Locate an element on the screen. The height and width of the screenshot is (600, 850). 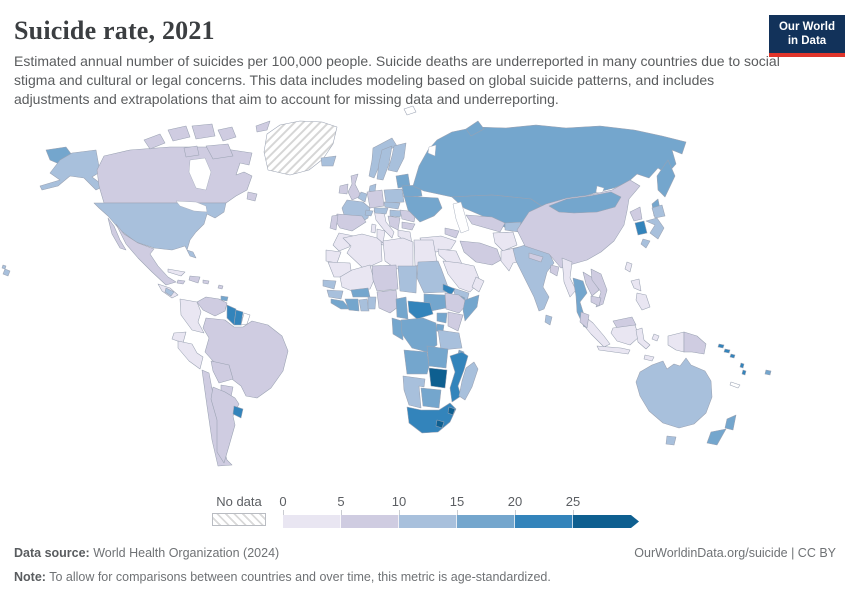
country-brazil is located at coordinates (245, 358).